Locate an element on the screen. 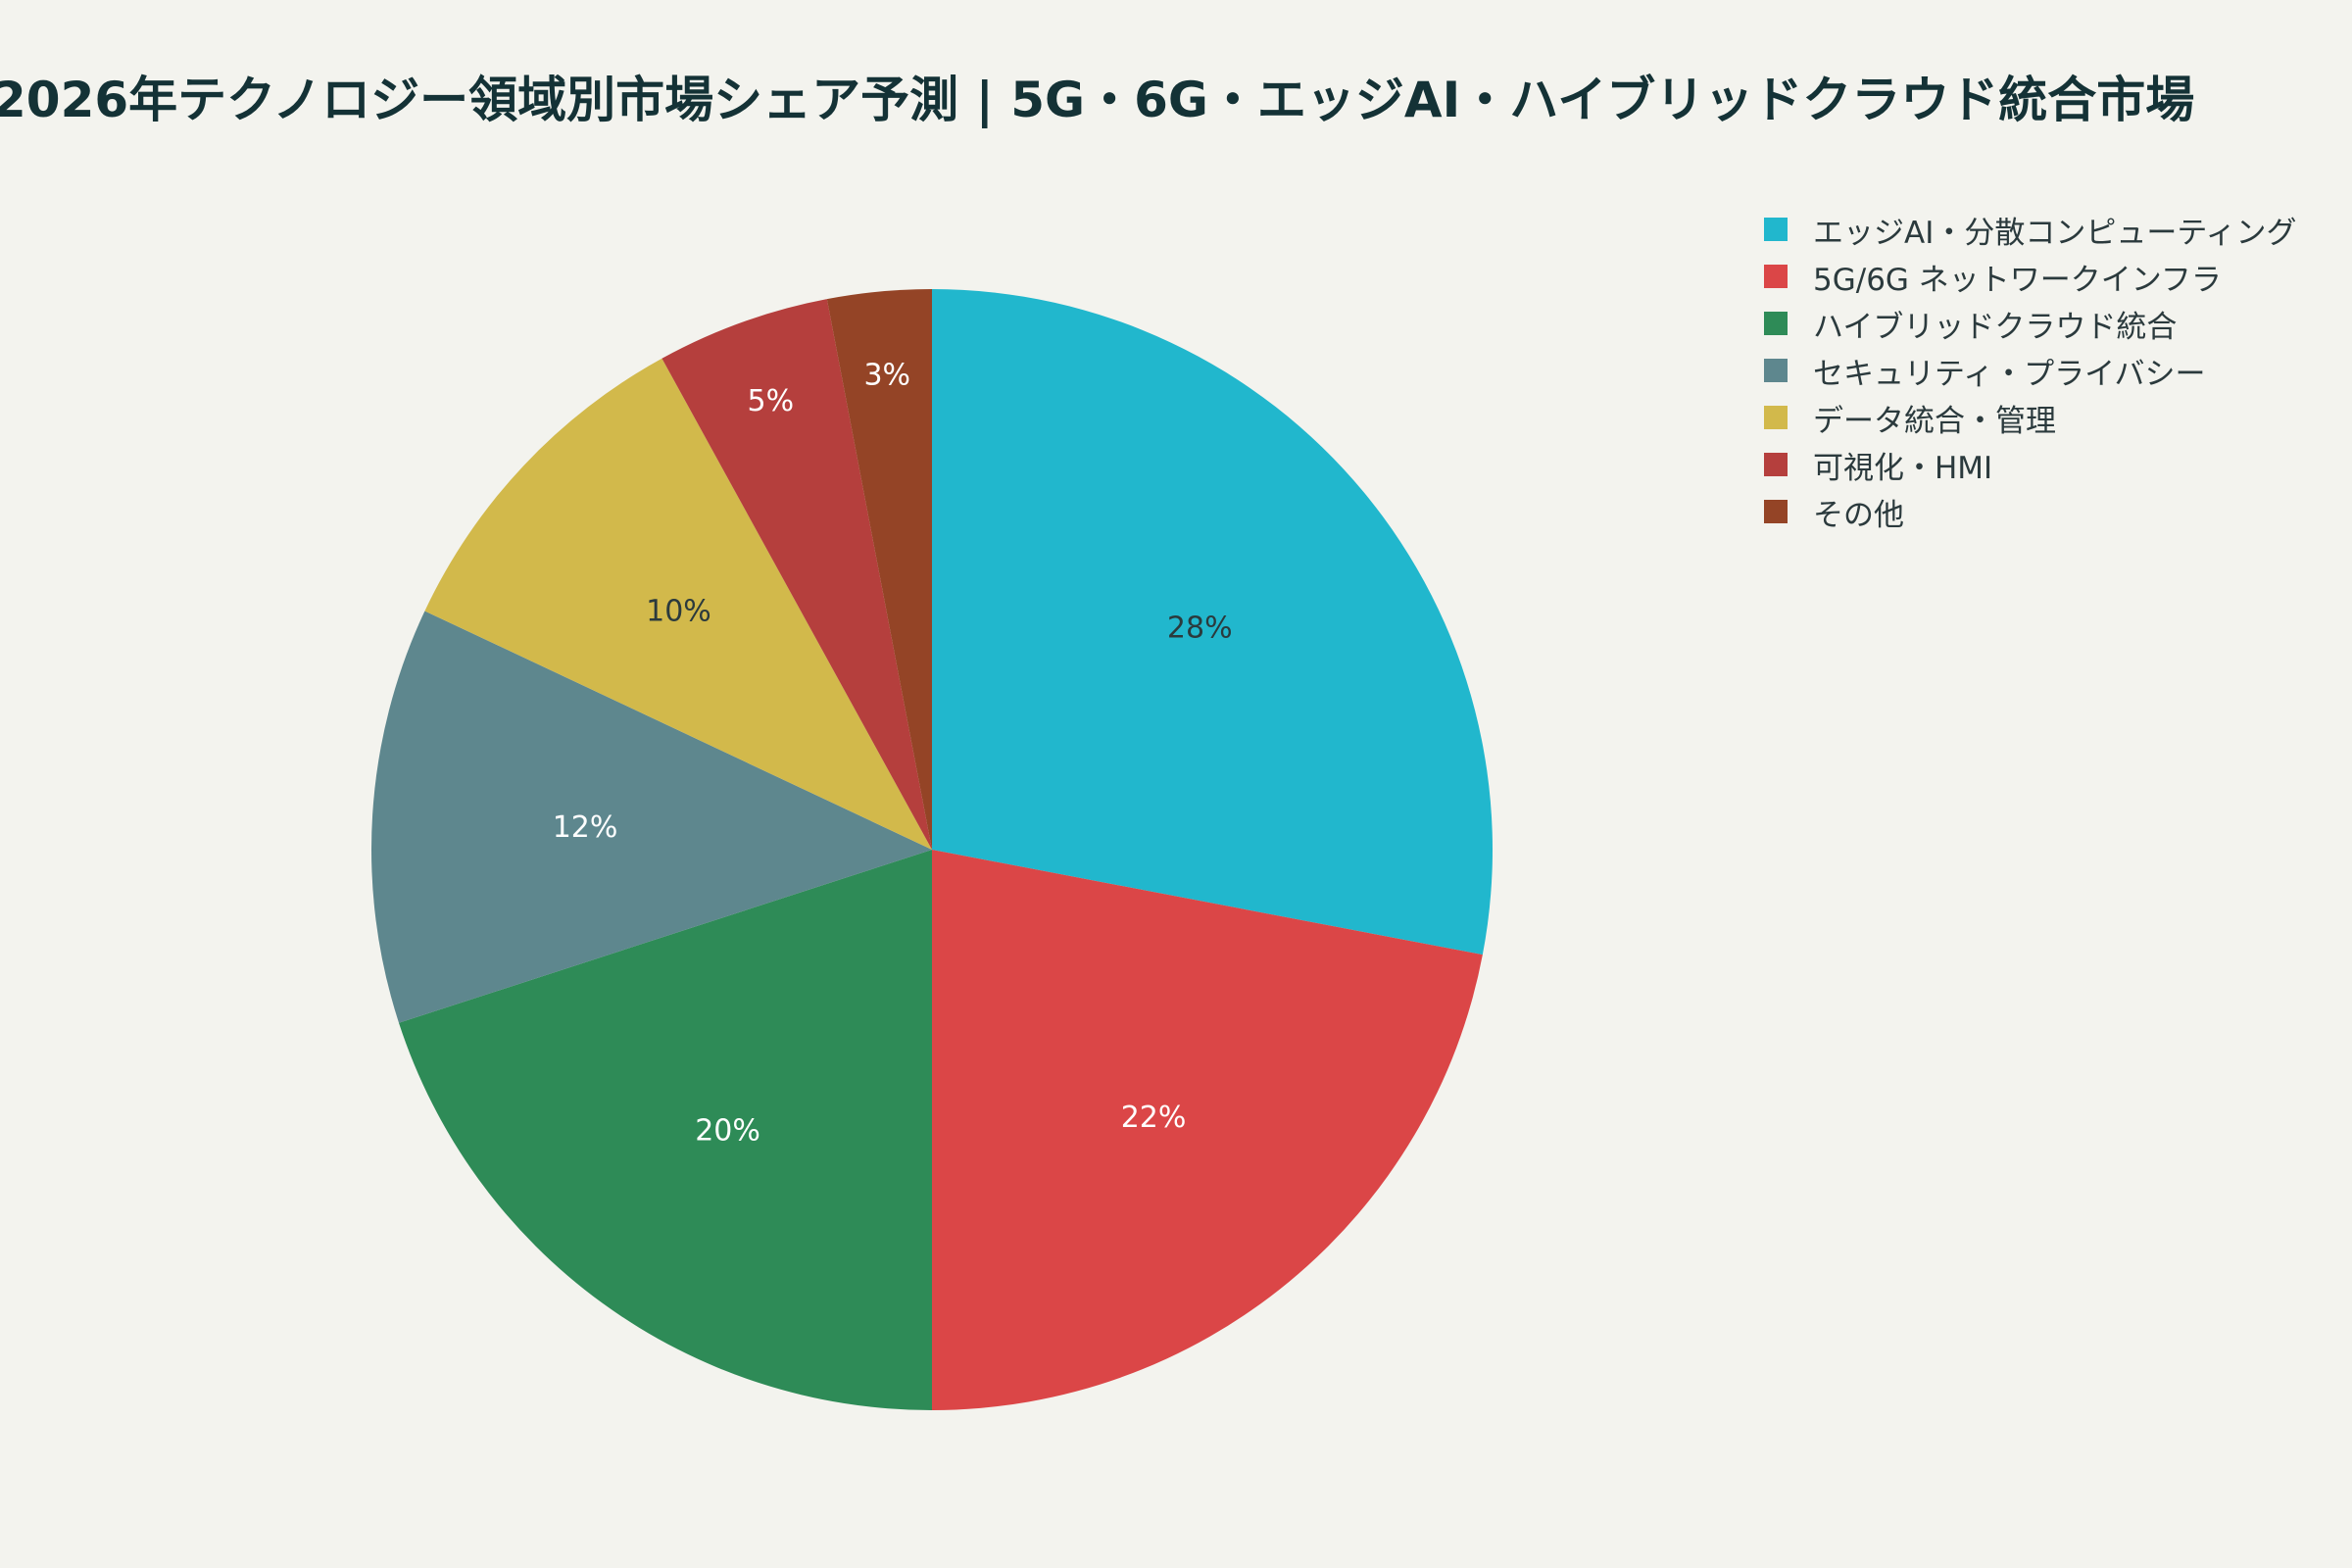 This screenshot has height=1568, width=2352. legend-item-2: ハイブリッドクラウド統合 is located at coordinates (2031, 323).